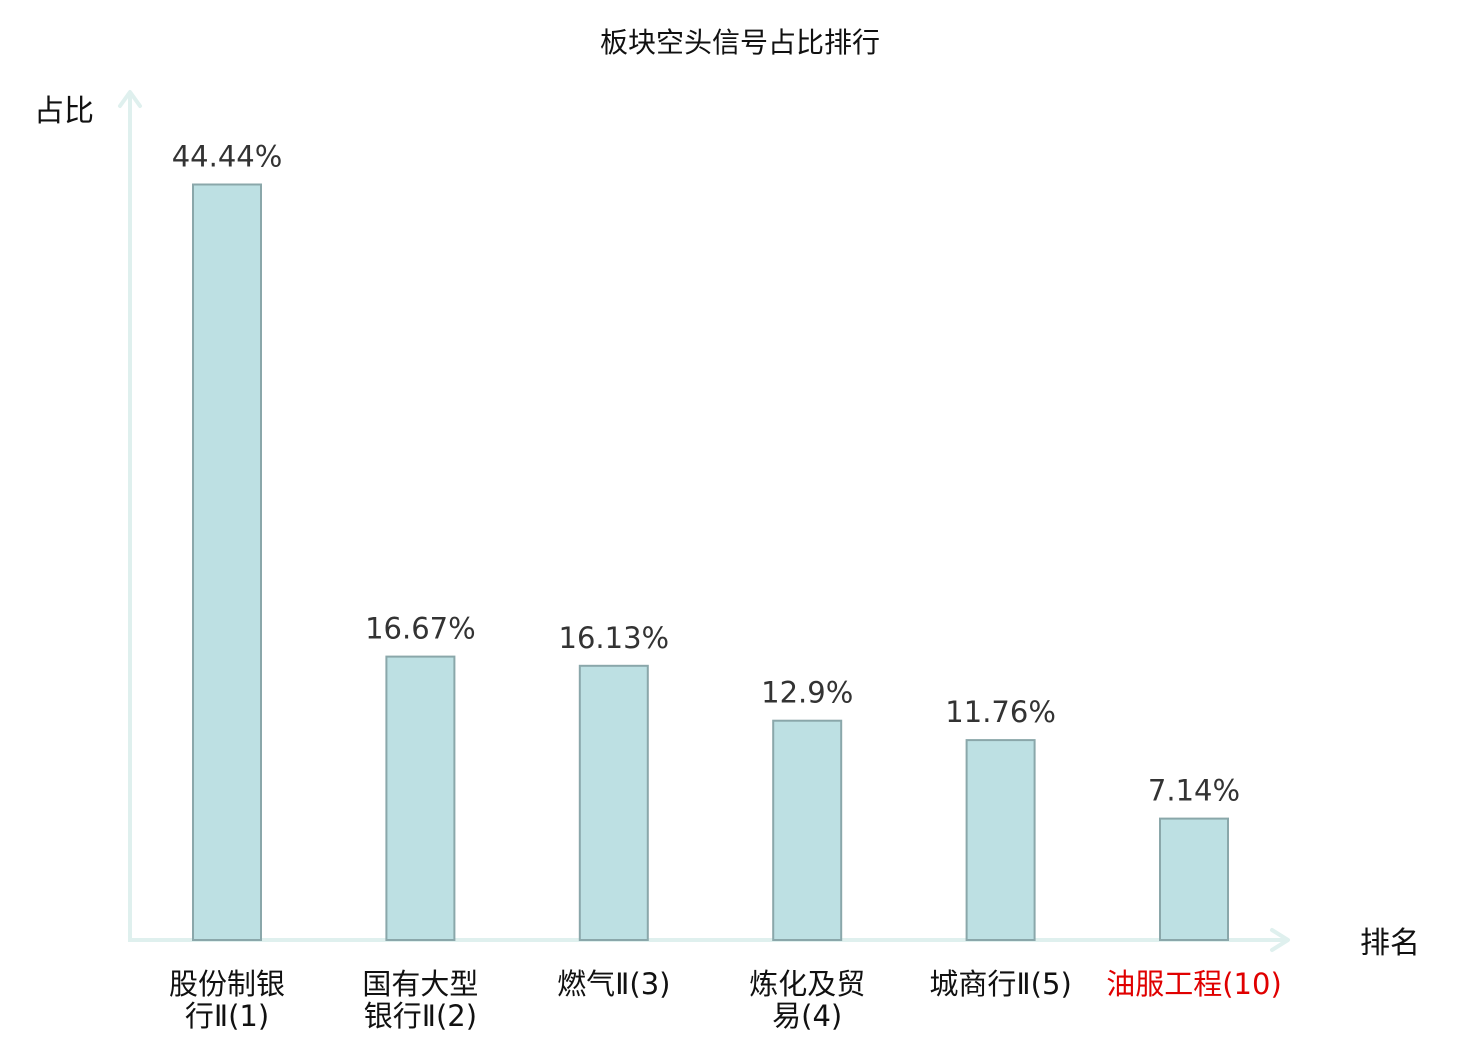 This screenshot has width=1480, height=1040. I want to click on chart-title: 板块空头信号占比排行, so click(740, 42).